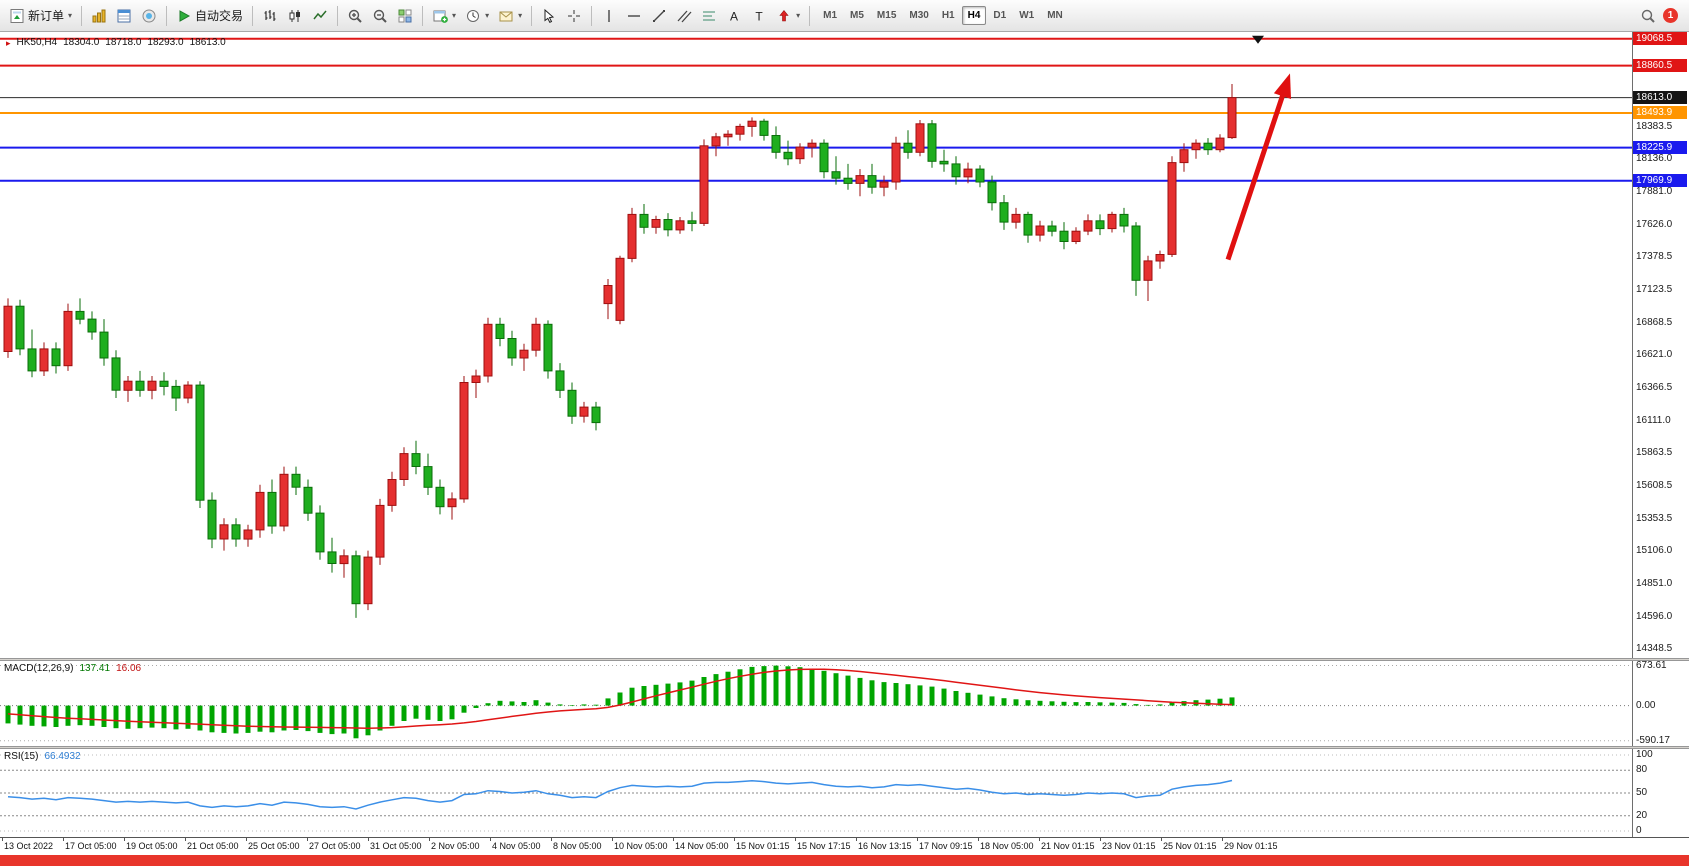 This screenshot has height=866, width=1689. I want to click on community-icon, so click(149, 15).